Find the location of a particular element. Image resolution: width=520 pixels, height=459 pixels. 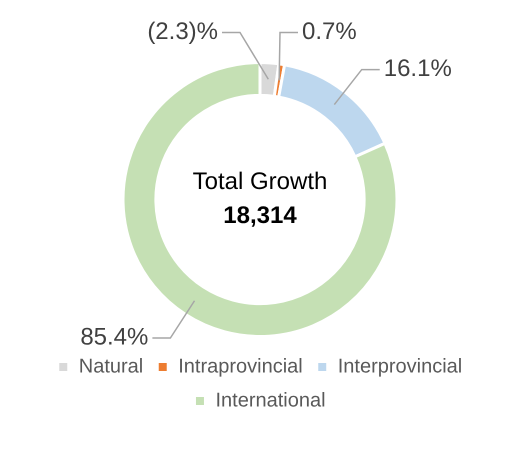

data-label: 16.1% is located at coordinates (418, 68).